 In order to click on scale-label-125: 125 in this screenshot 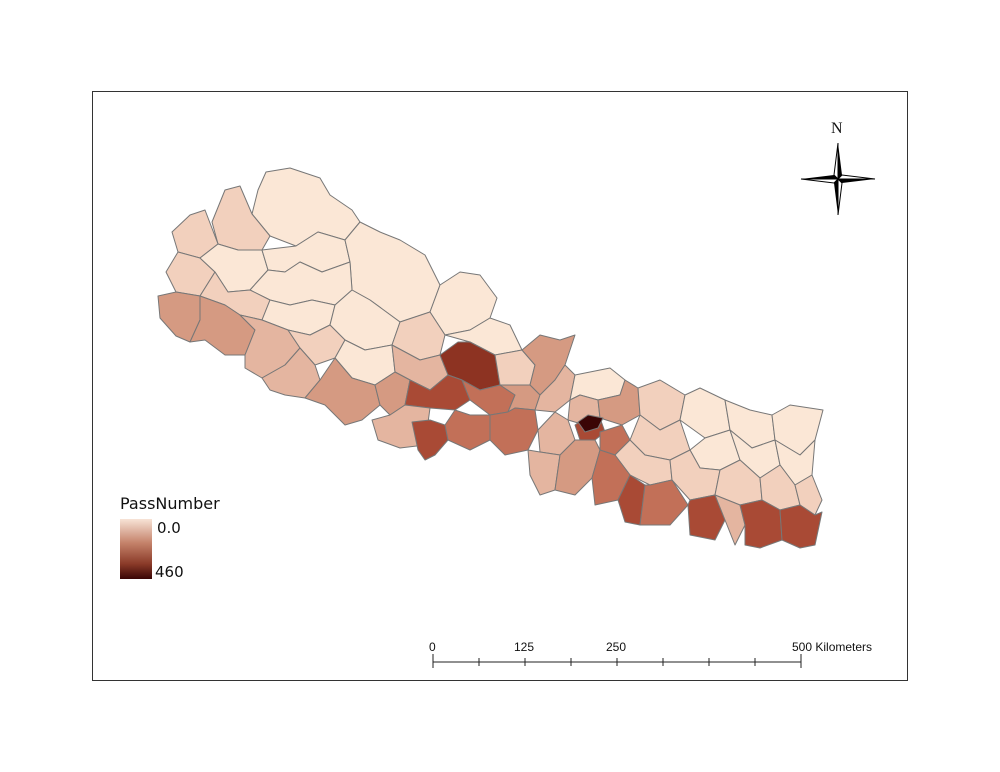, I will do `click(524, 647)`.